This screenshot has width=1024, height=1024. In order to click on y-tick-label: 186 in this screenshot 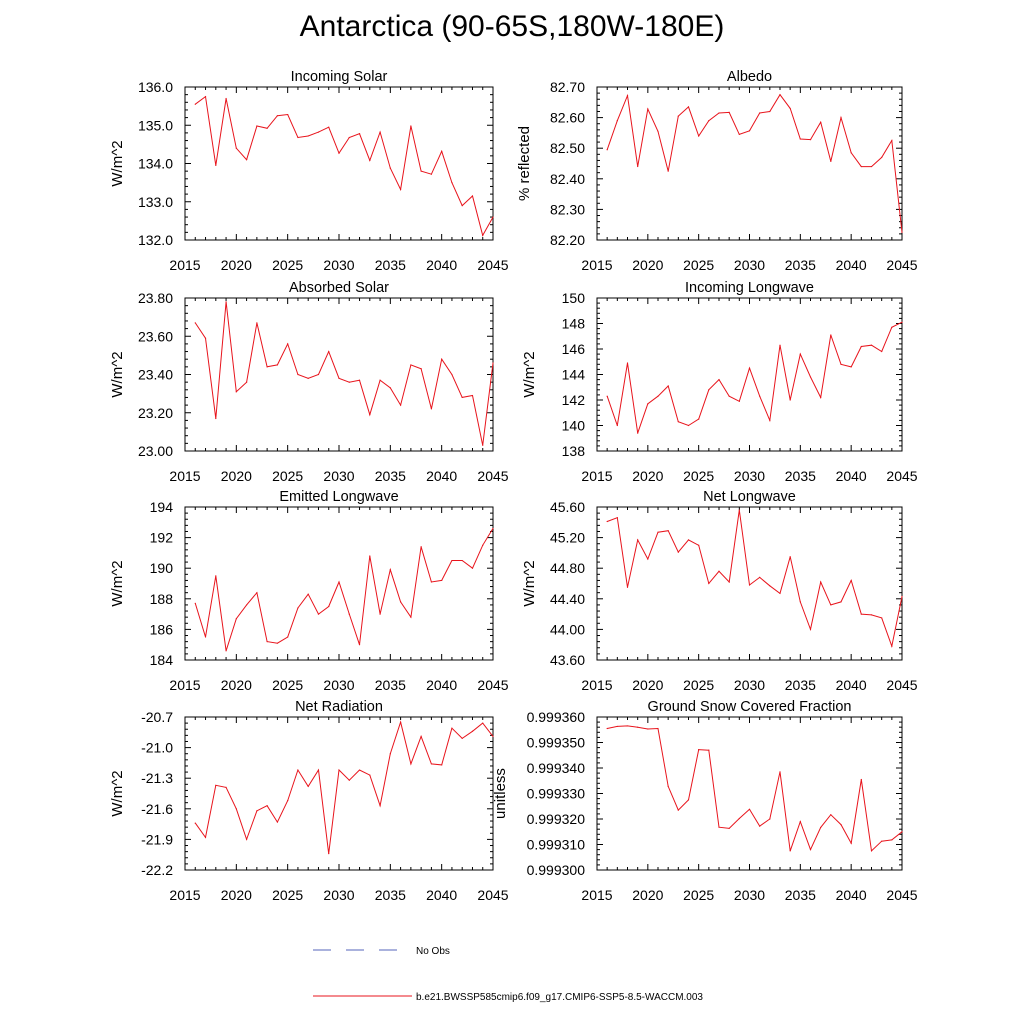, I will do `click(162, 629)`.